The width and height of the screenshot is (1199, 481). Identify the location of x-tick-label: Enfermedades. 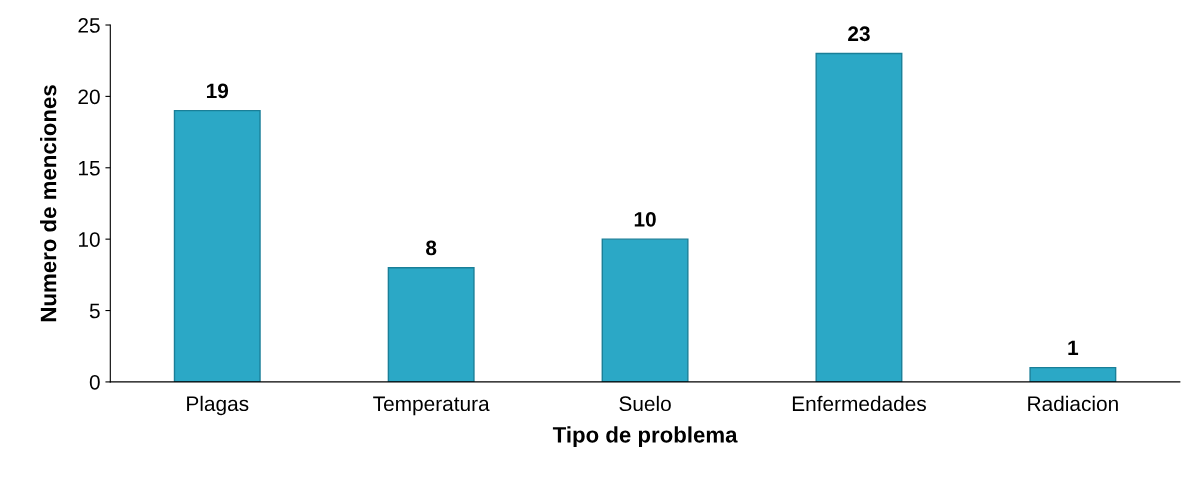
(859, 403).